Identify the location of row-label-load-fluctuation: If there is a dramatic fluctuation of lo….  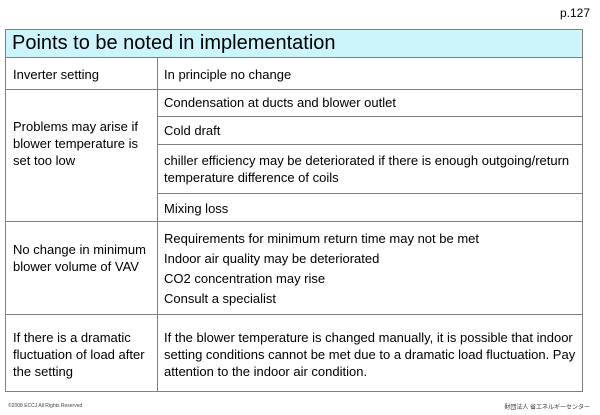
(79, 354).